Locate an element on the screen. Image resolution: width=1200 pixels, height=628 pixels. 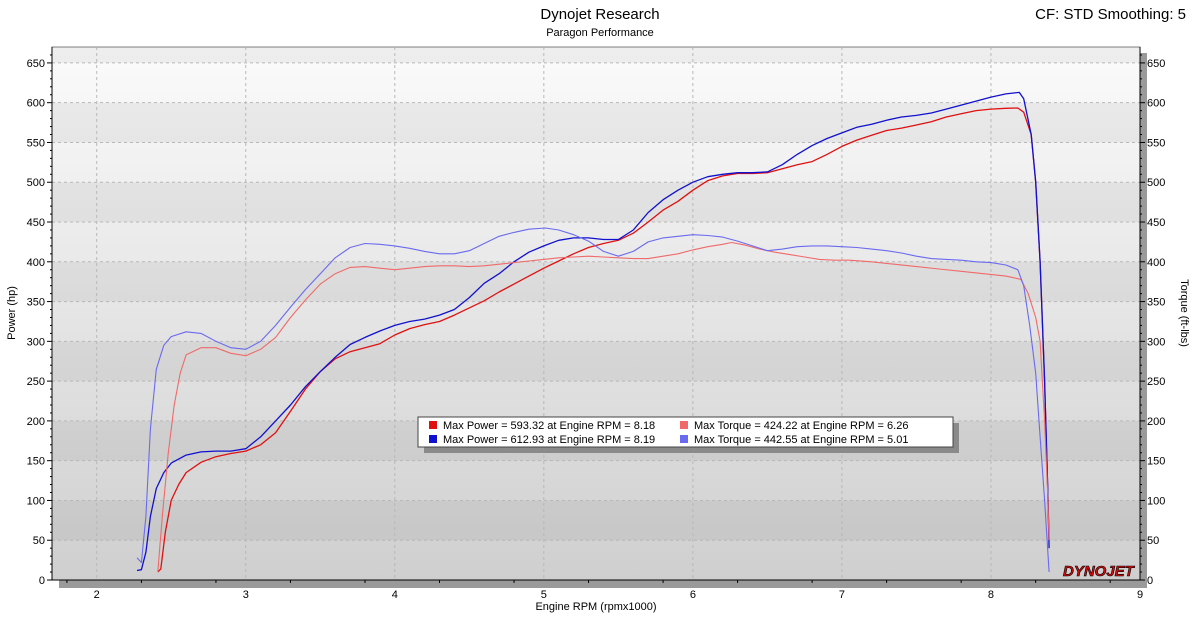
x-tick-label: 9 is located at coordinates (1140, 595).